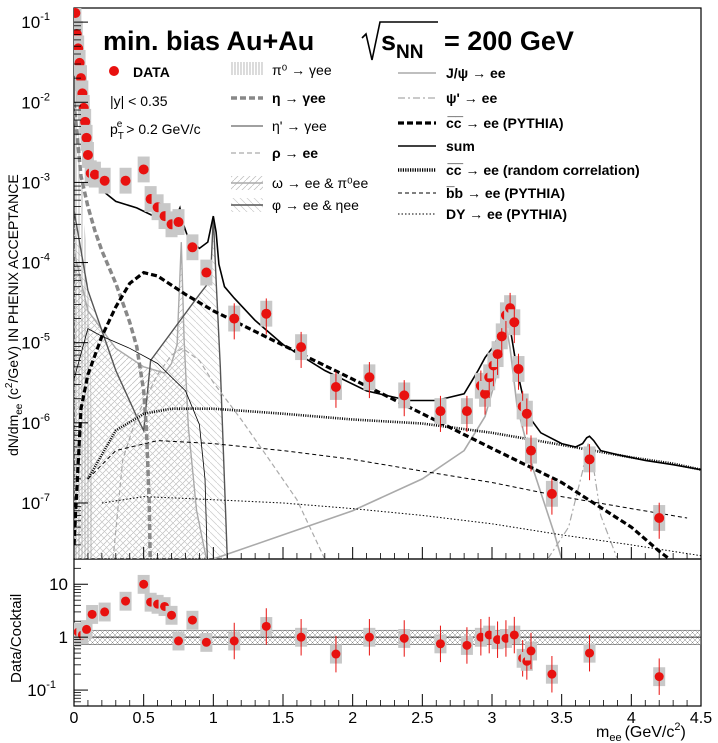 This screenshot has width=718, height=743. I want to click on legend-rho-label: ρ → ee, so click(295, 153).